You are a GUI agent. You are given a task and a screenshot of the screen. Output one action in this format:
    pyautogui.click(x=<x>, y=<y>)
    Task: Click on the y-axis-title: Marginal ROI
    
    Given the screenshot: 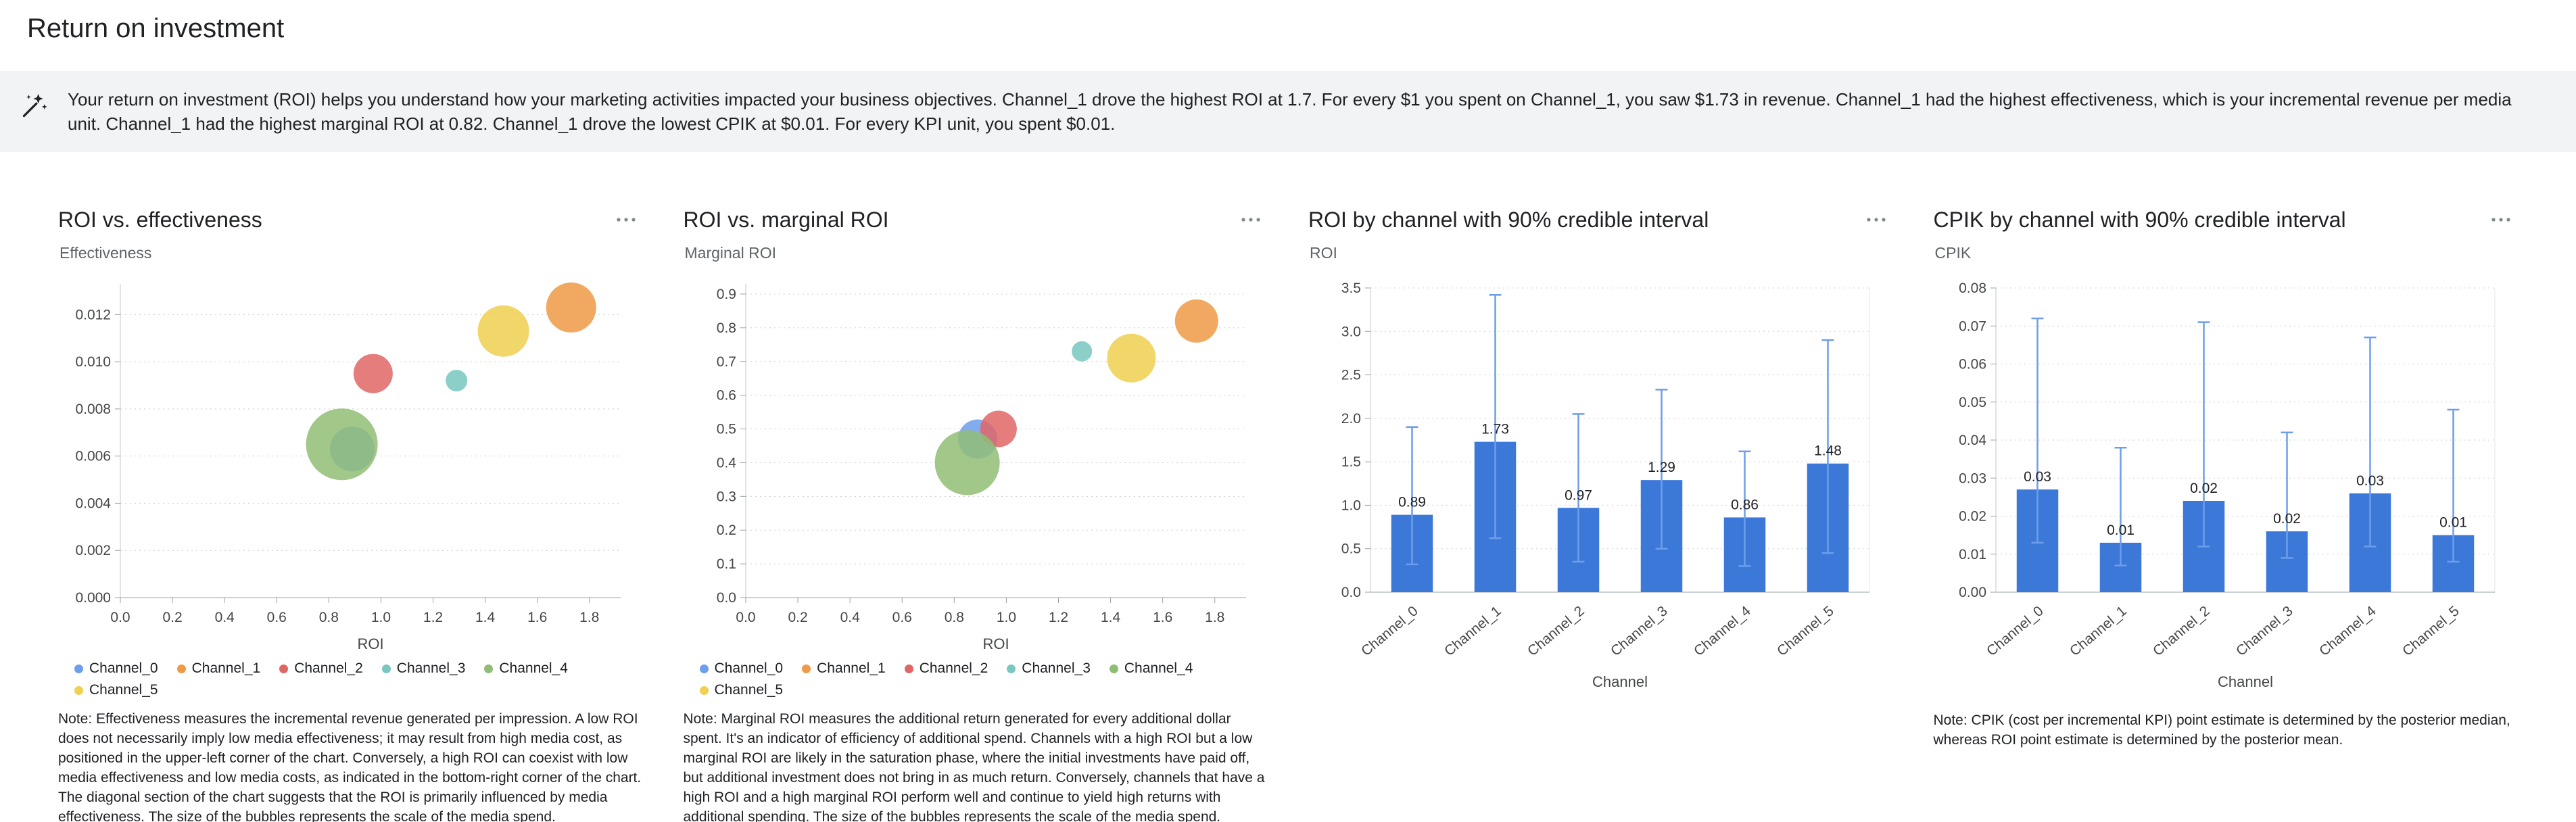 What is the action you would take?
    pyautogui.click(x=730, y=253)
    